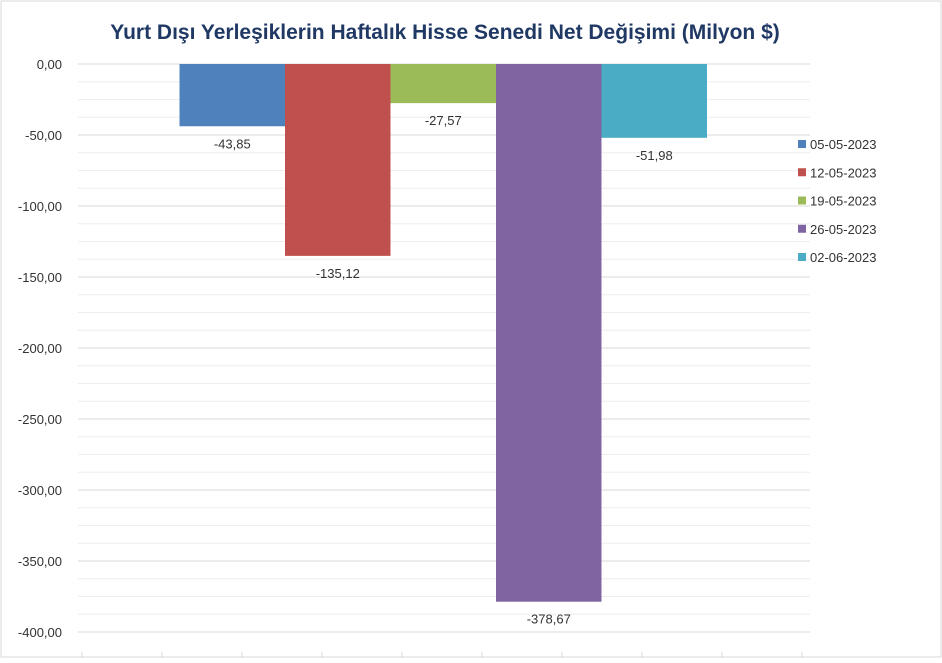  Describe the element at coordinates (43, 135) in the screenshot. I see `y-tick-label: -50,00` at that location.